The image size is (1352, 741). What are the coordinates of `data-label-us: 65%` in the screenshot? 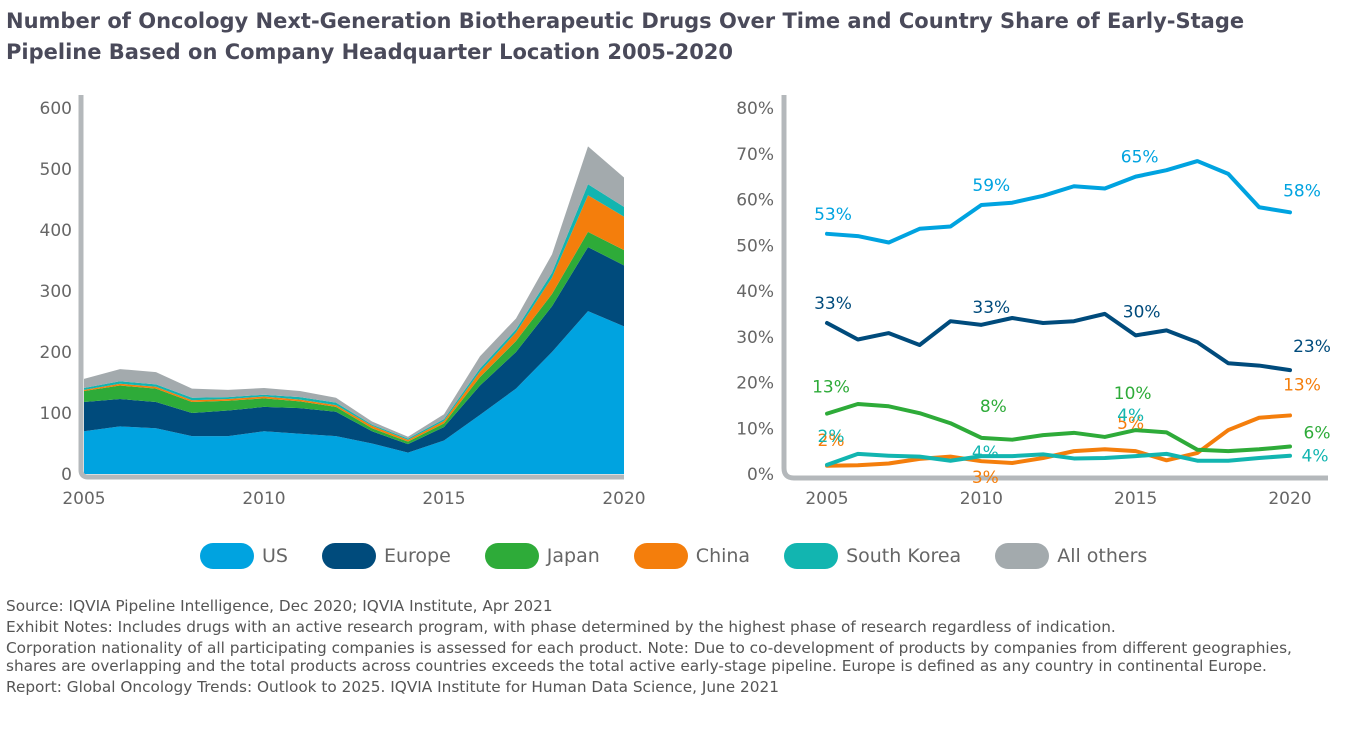 It's located at (1140, 158).